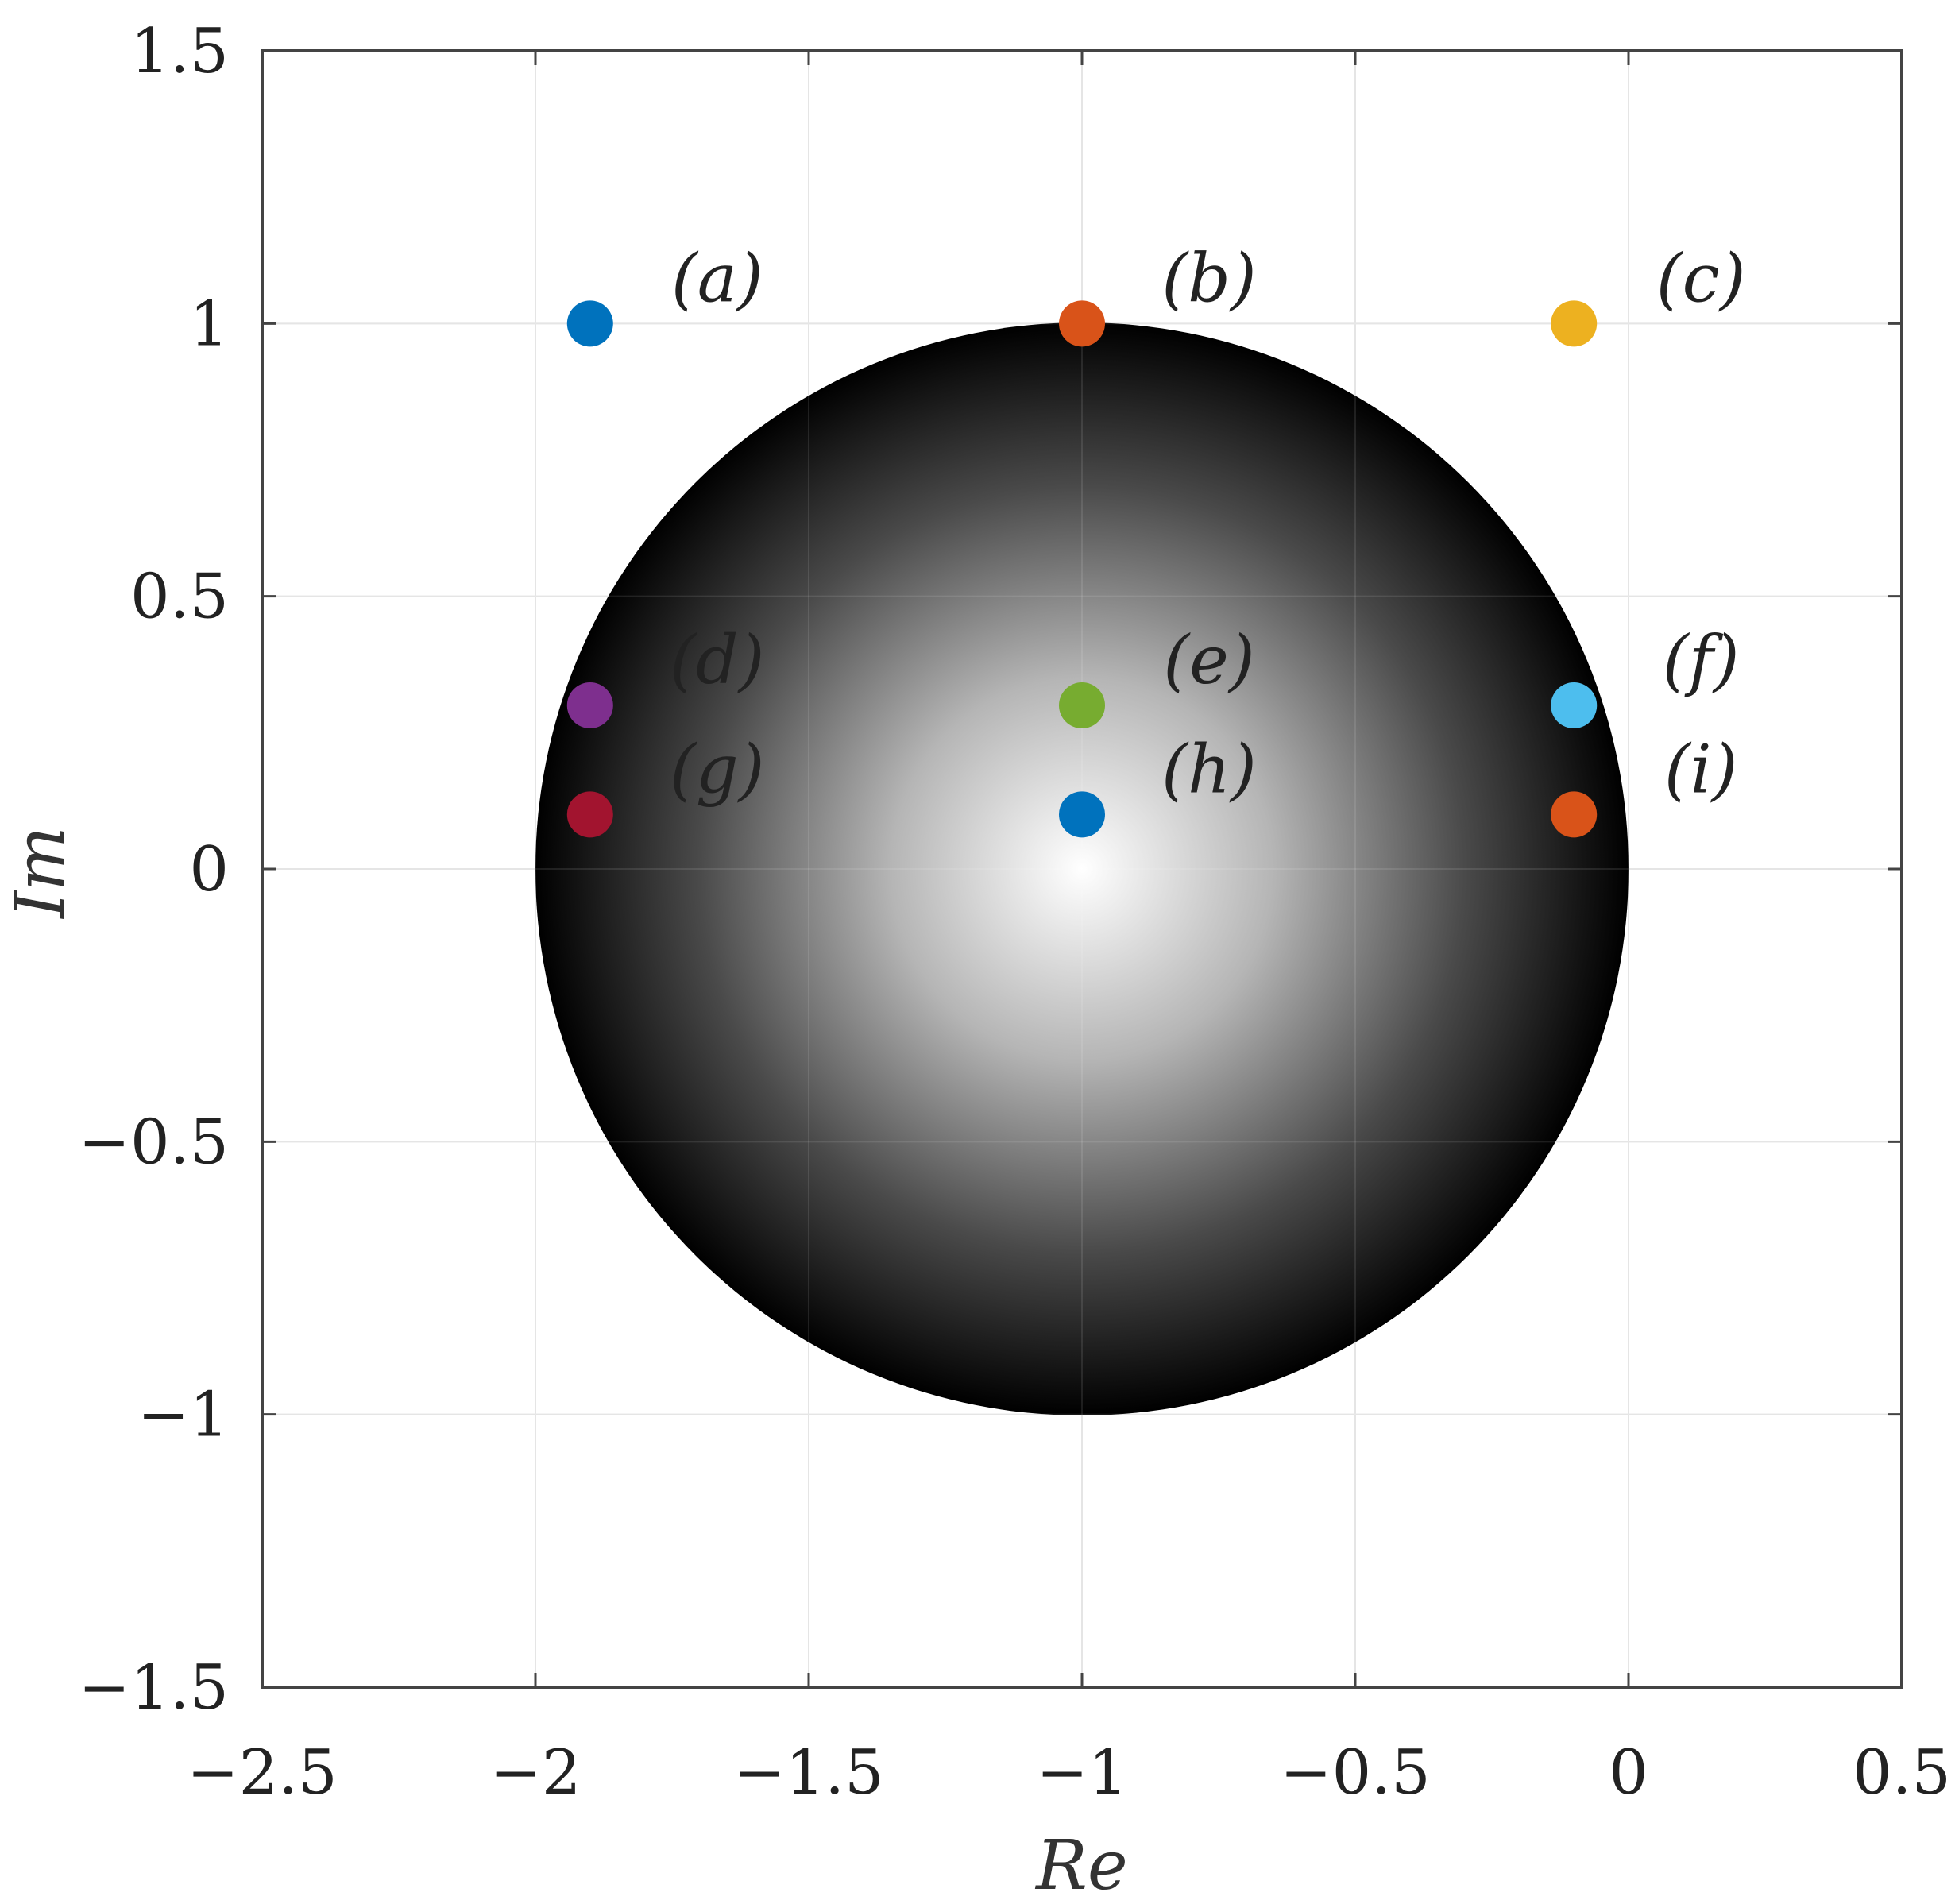 The image size is (1959, 1904). I want to click on point-label-g: (g), so click(717, 769).